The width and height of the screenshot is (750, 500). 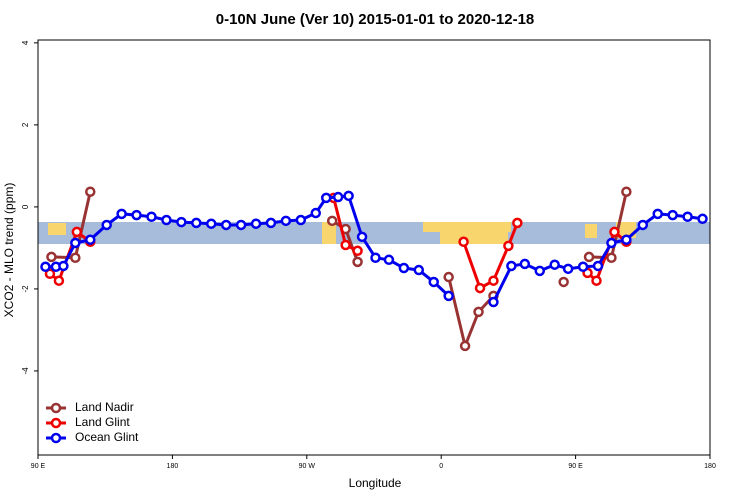 I want to click on x-tick-label: 90 W, so click(x=307, y=466).